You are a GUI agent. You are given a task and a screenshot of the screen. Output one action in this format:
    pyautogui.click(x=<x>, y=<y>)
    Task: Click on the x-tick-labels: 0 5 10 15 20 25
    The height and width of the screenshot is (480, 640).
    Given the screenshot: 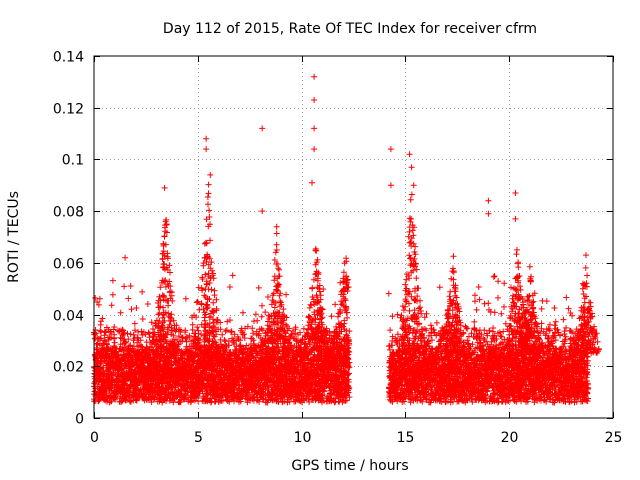 What is the action you would take?
    pyautogui.click(x=356, y=438)
    